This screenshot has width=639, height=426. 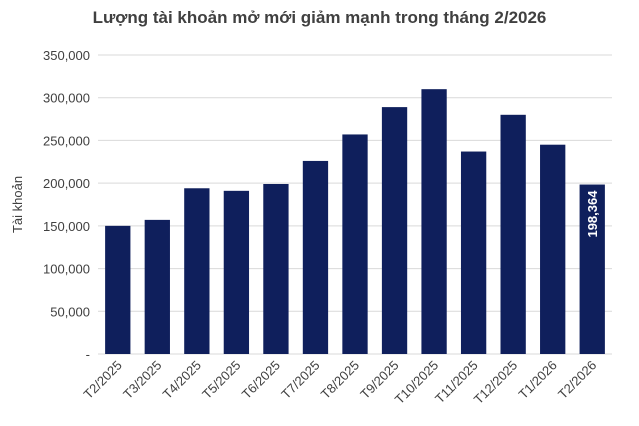 I want to click on y-tick-label: 350,000, so click(x=66, y=55).